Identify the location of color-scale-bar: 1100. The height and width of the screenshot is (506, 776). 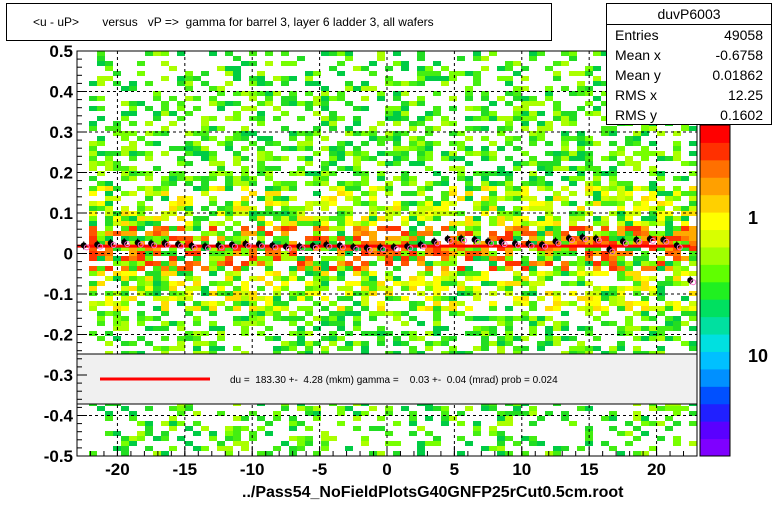
(734, 266).